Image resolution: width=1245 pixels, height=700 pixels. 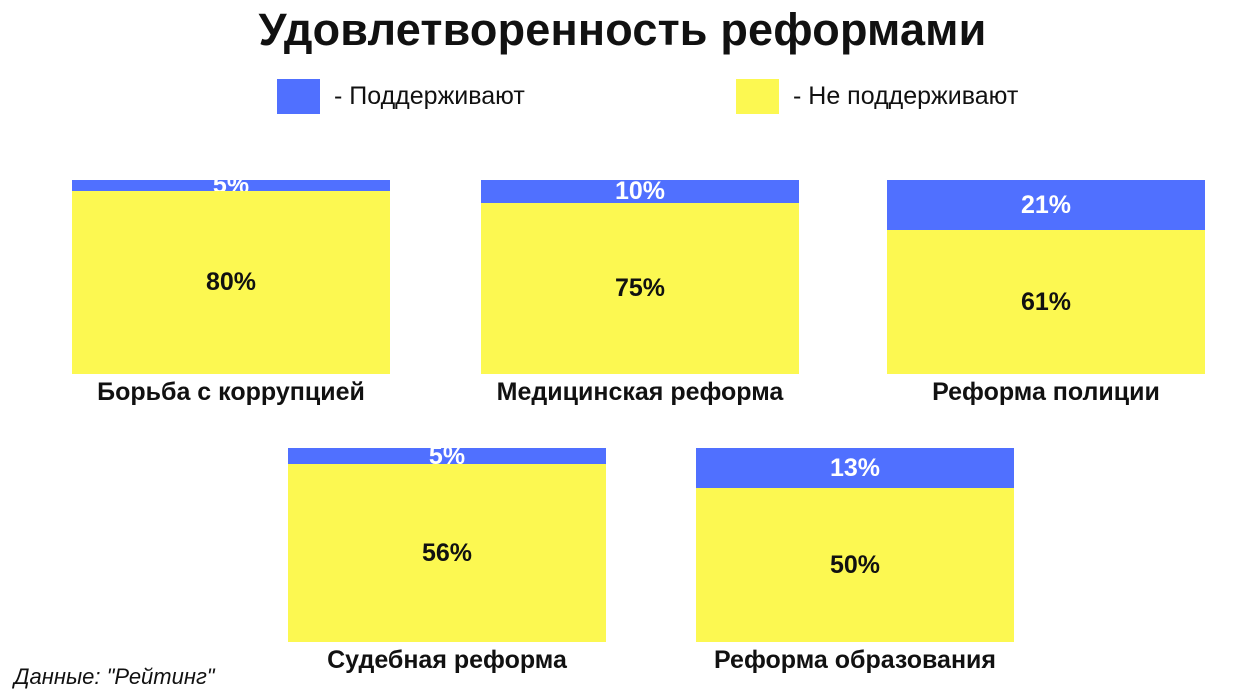 I want to click on panel-3: 21% 61%, so click(x=1046, y=277).